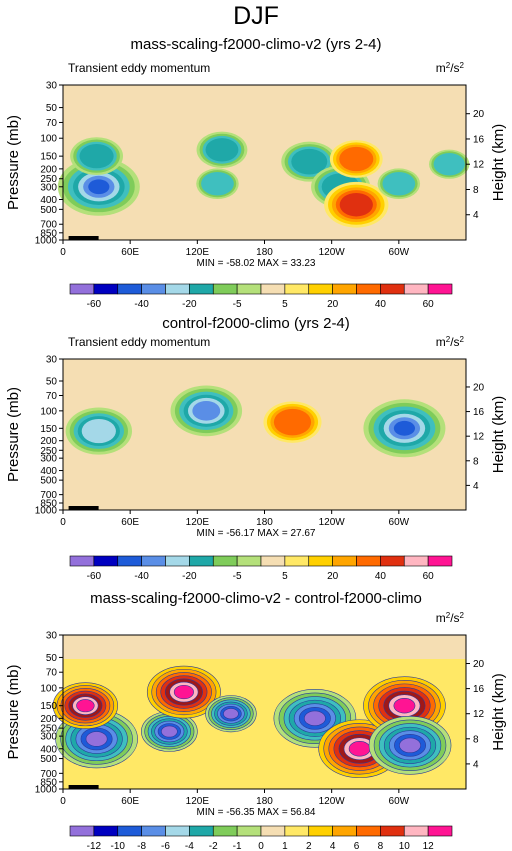 Image resolution: width=512 pixels, height=851 pixels. What do you see at coordinates (48, 688) in the screenshot?
I see `y-tick-label: 100` at bounding box center [48, 688].